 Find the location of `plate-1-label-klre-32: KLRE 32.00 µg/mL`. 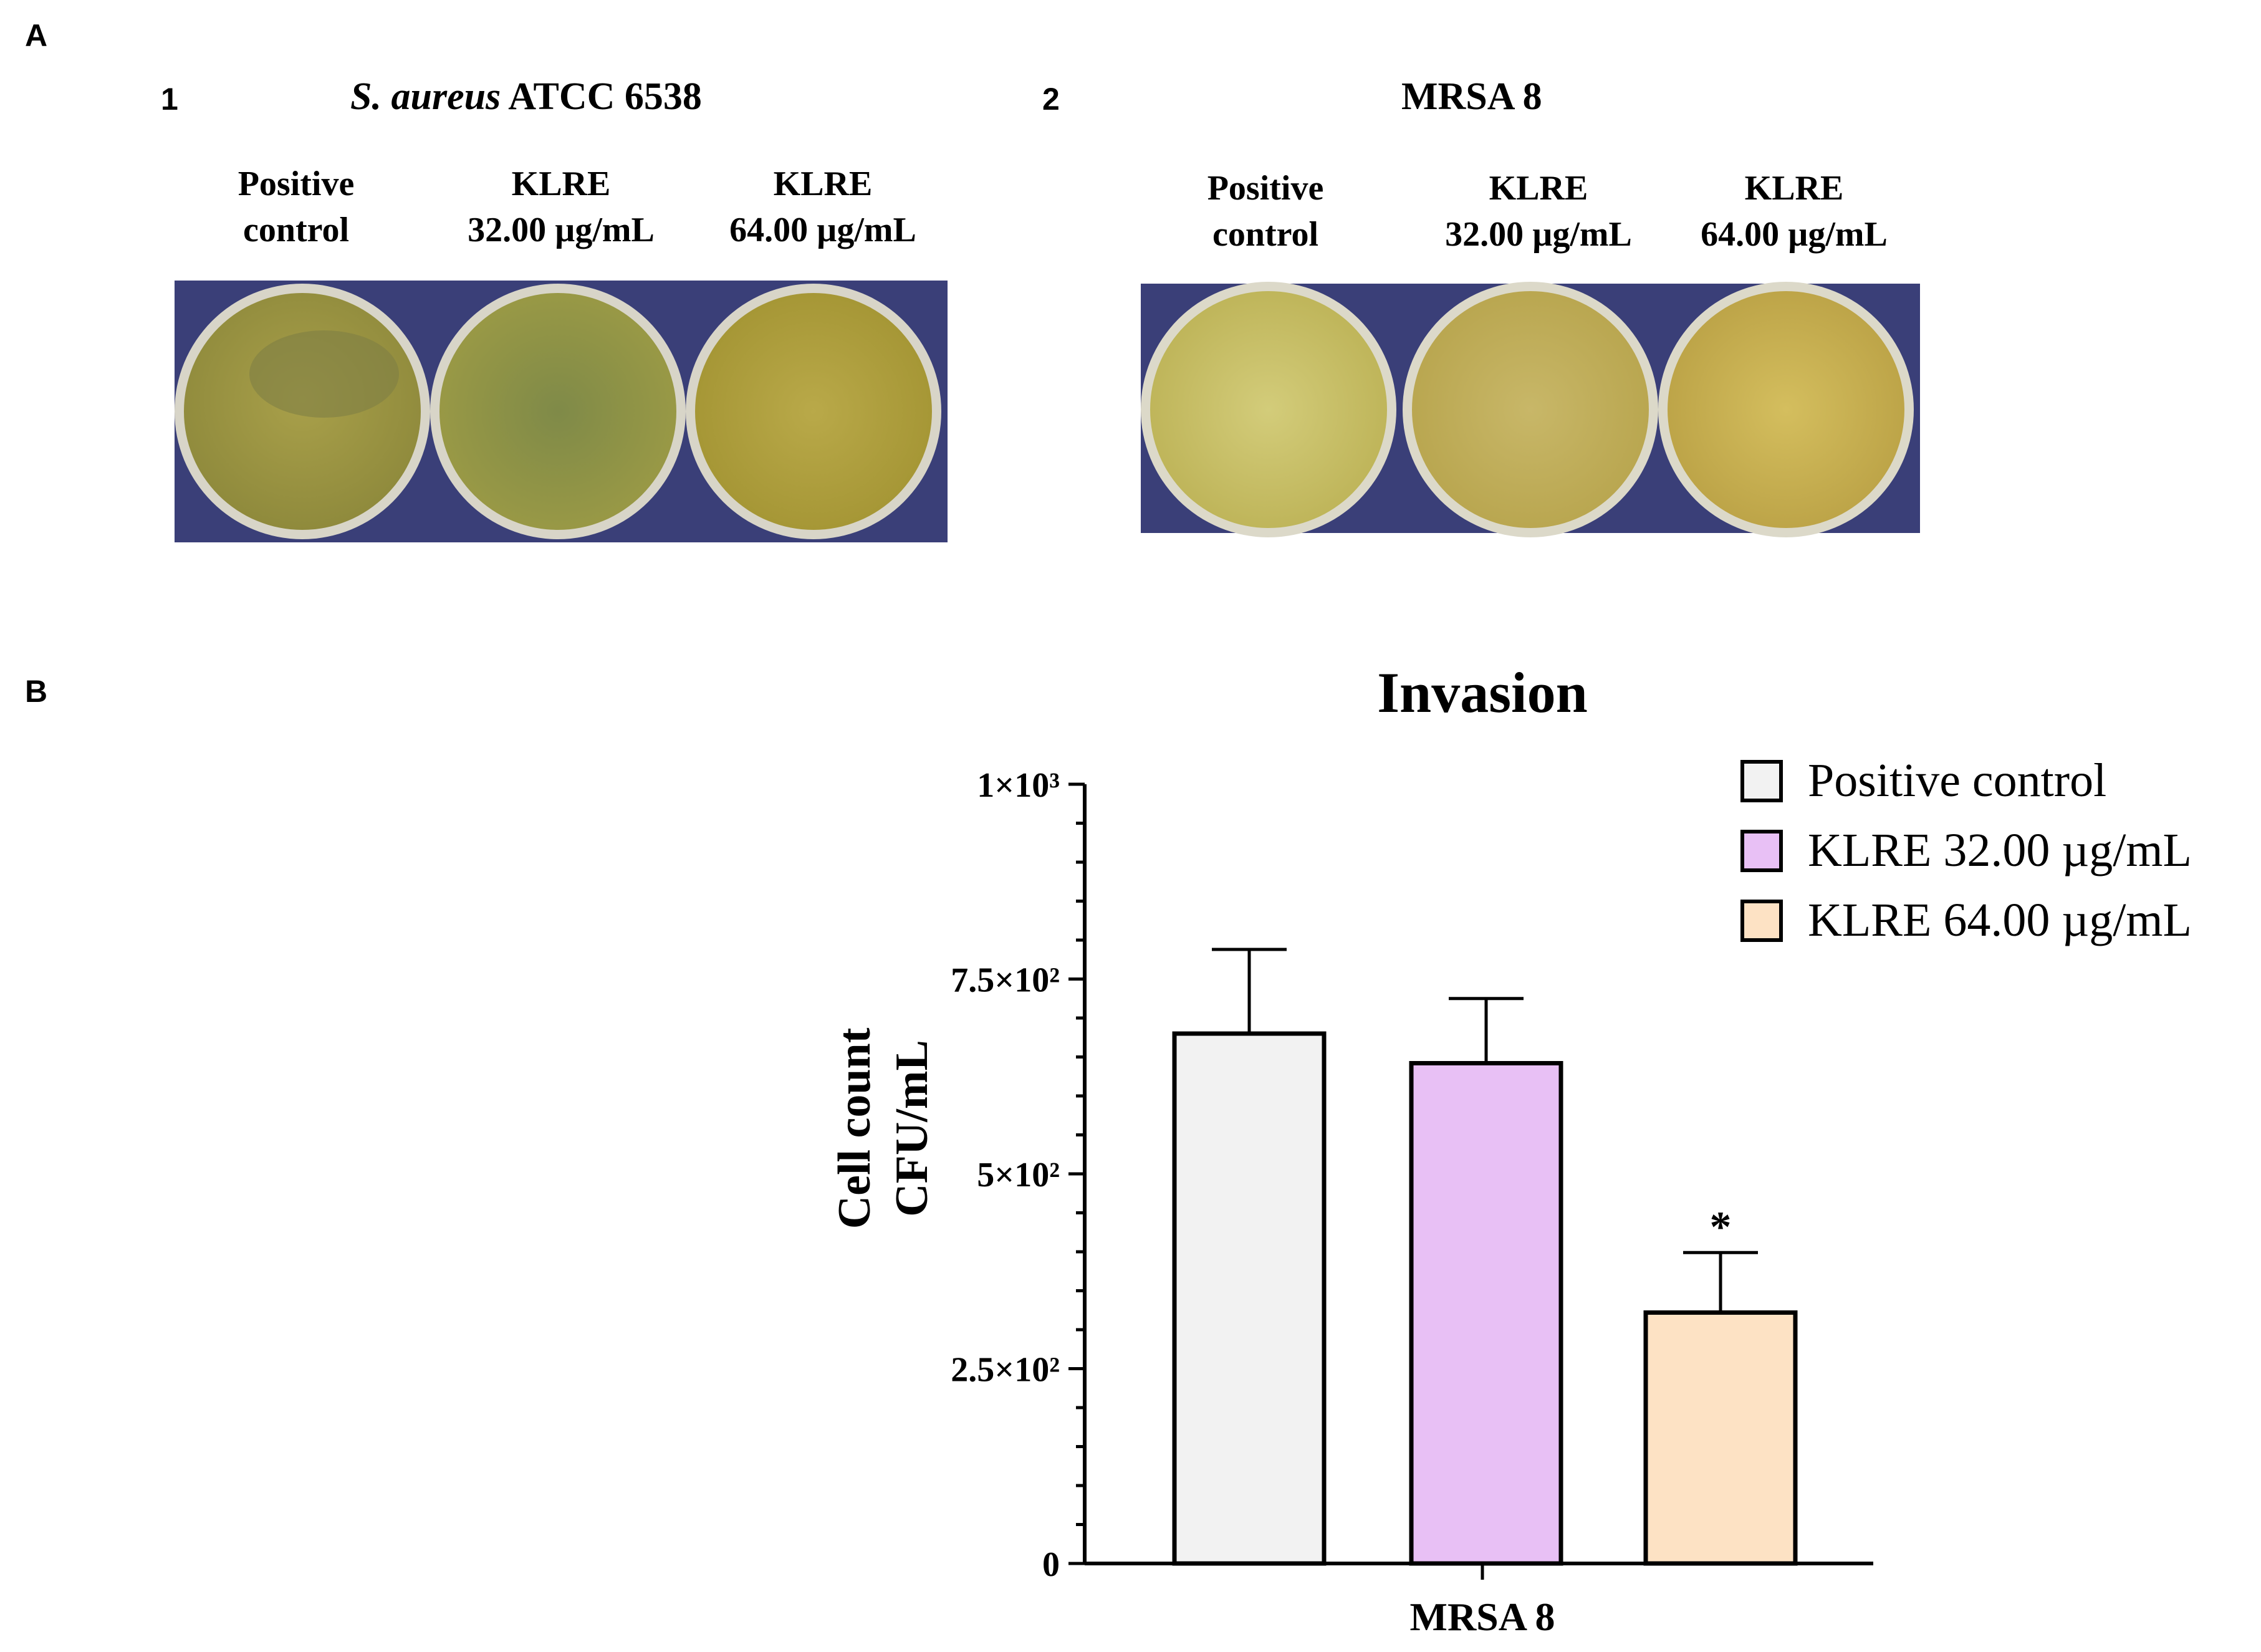

plate-1-label-klre-32: KLRE 32.00 µg/mL is located at coordinates (561, 207).